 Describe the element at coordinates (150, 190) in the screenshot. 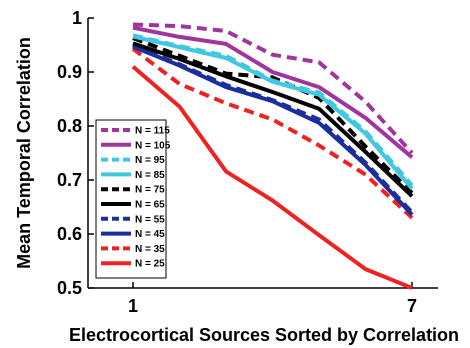

I see `legend-label: N = 75` at that location.